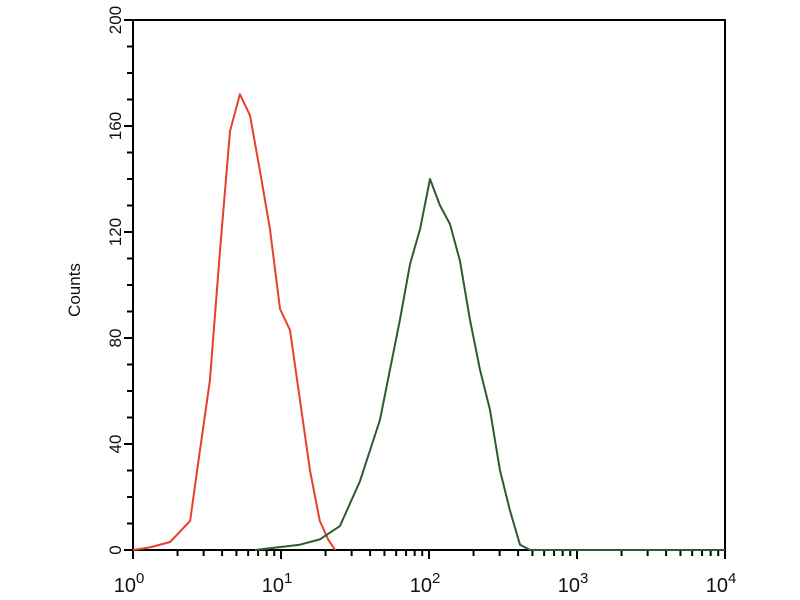 This screenshot has height=600, width=800. What do you see at coordinates (74, 290) in the screenshot?
I see `y-axis-label: Counts` at bounding box center [74, 290].